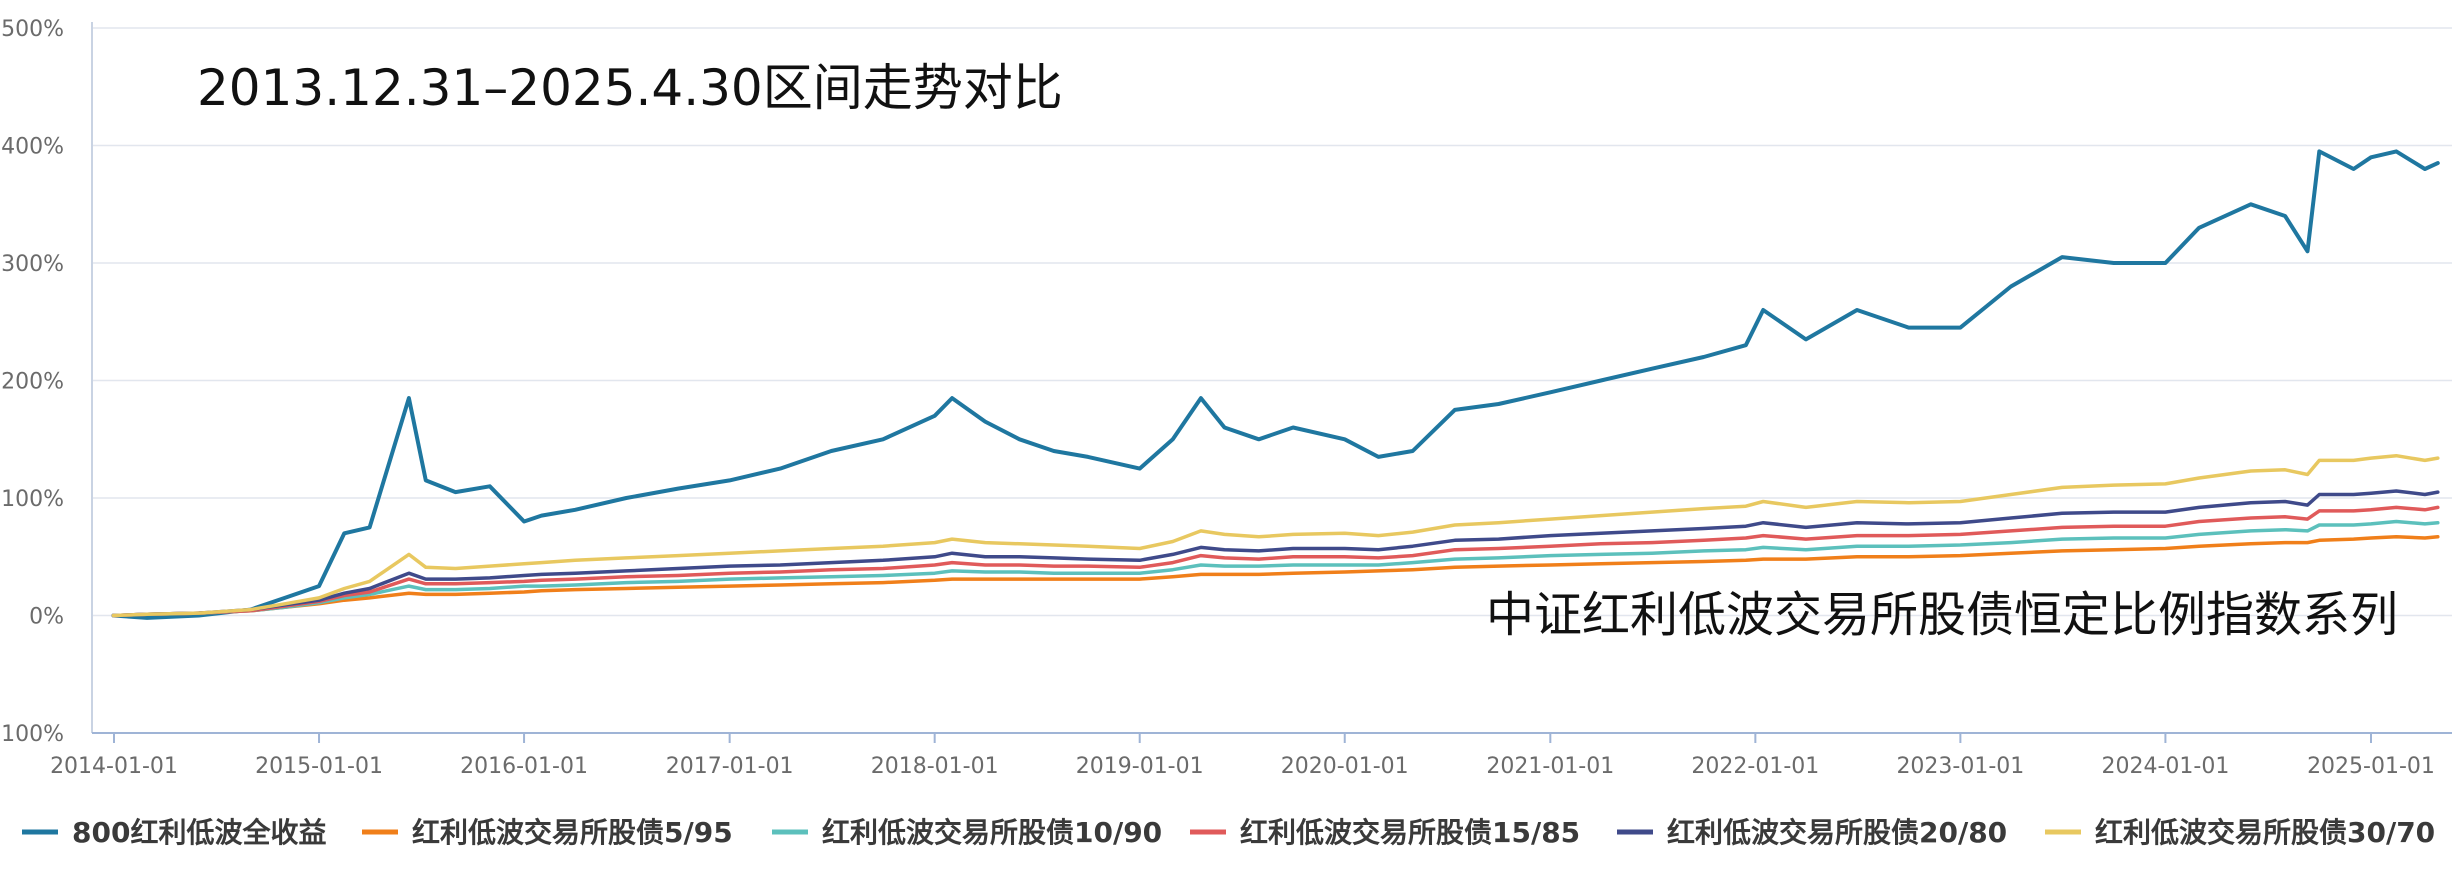  I want to click on x-tick-label: 2019-01-01, so click(1140, 766).